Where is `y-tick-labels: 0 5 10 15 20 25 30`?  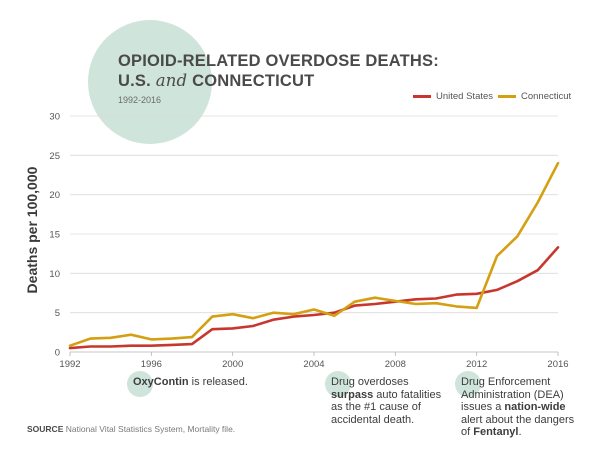 y-tick-labels: 0 5 10 15 20 25 30 is located at coordinates (54, 235).